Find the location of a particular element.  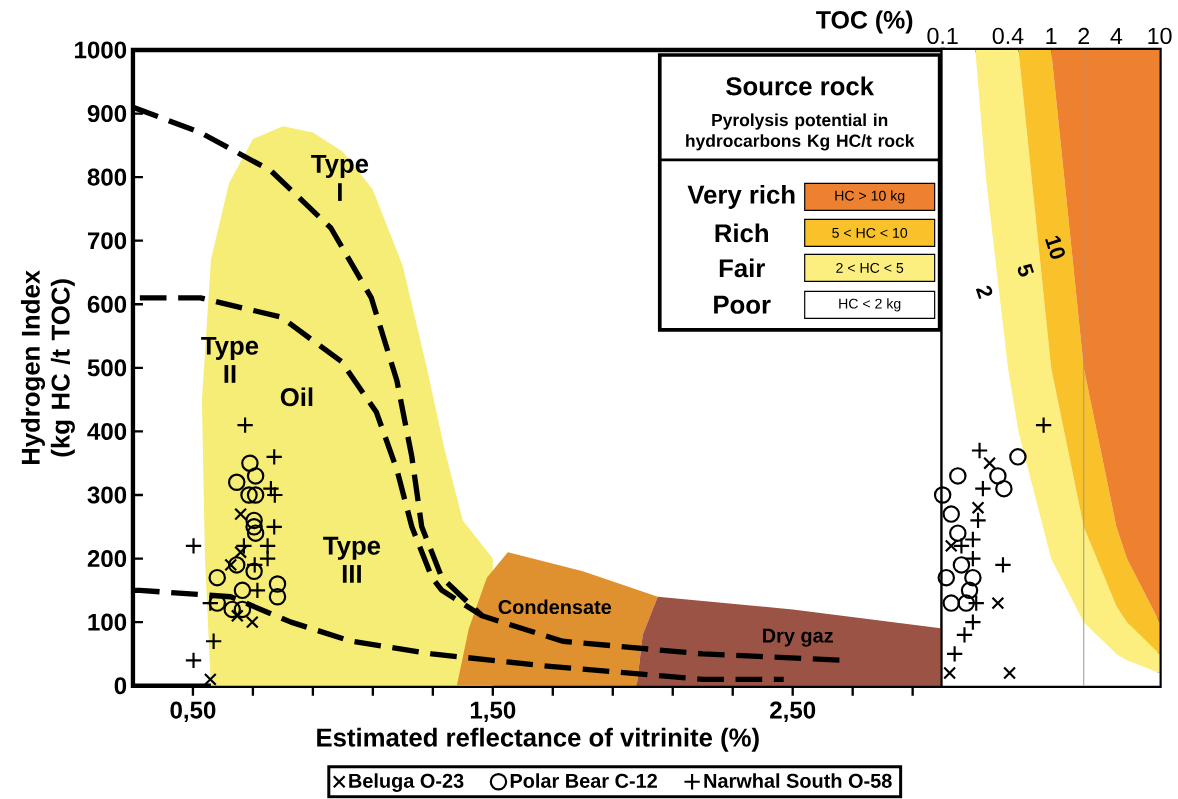

x-tick-label: 10 is located at coordinates (1160, 36).